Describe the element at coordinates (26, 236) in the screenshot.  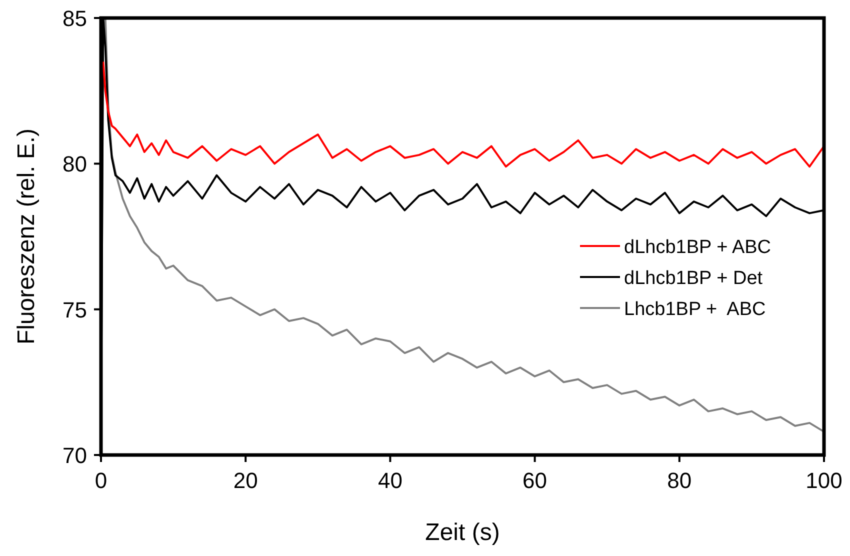
I see `y-axis-title: Fluoreszenz (rel. E.)` at that location.